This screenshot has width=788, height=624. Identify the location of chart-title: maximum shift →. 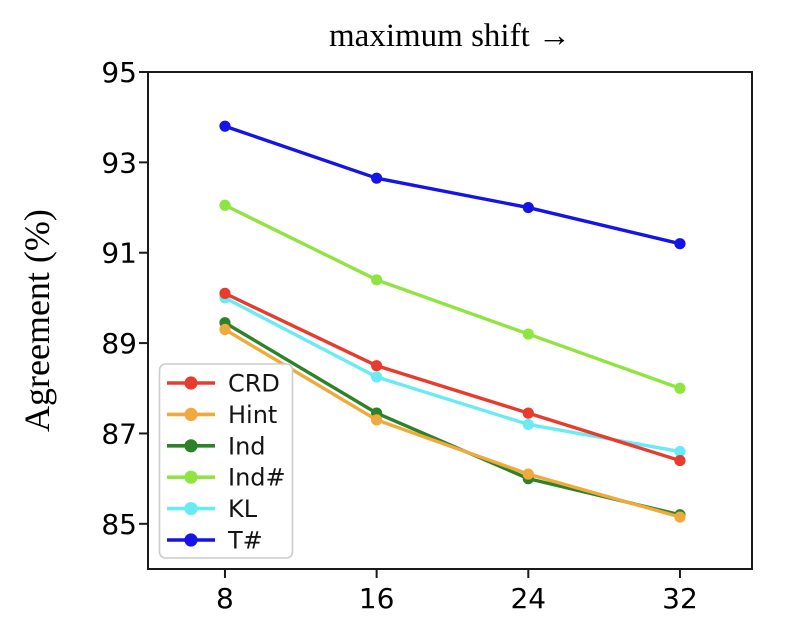
(450, 36).